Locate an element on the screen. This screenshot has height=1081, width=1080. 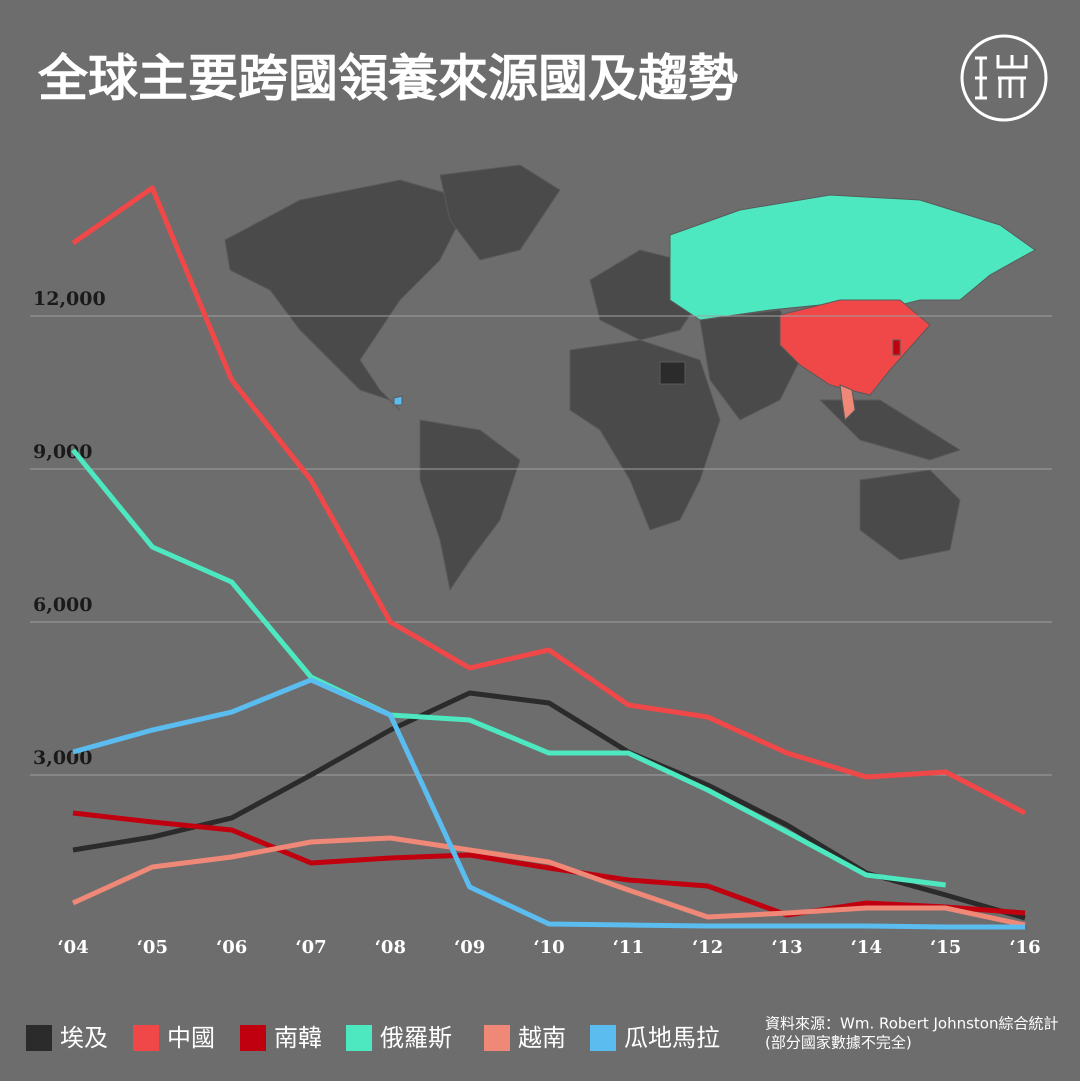
chart-title: 全球主要跨國領養來源國及趨勢 is located at coordinates (387, 79).